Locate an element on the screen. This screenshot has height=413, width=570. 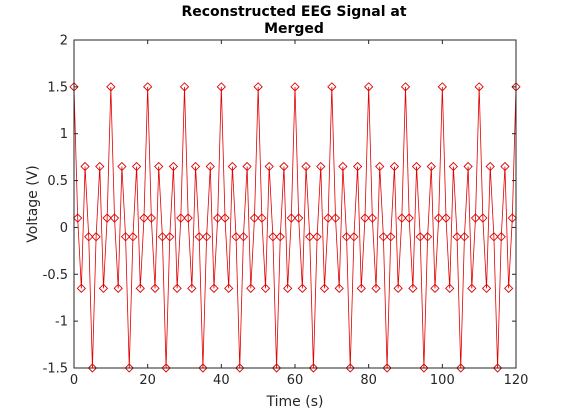
y-tick-label: 2 is located at coordinates (64, 41).